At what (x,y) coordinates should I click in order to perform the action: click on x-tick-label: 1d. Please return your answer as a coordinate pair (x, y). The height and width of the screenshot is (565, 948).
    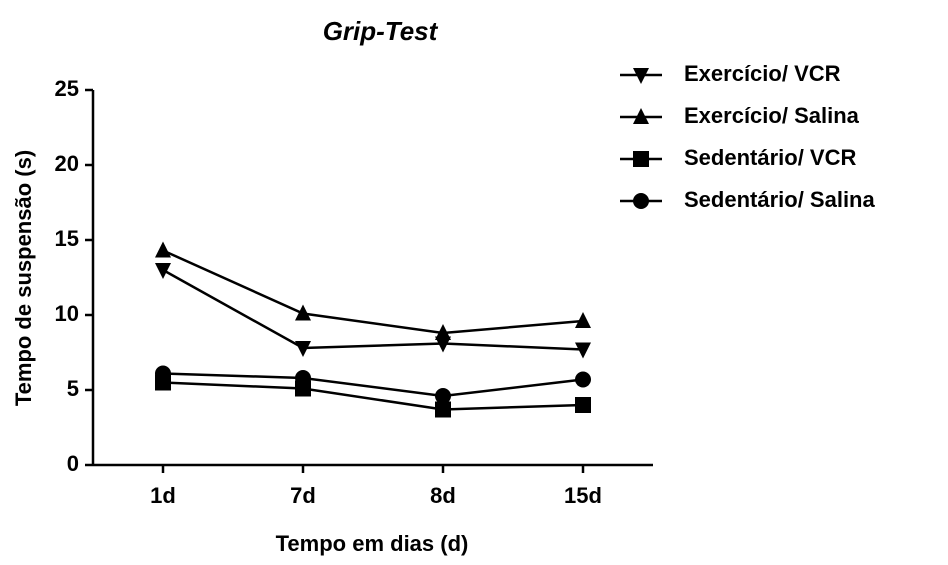
    Looking at the image, I should click on (163, 495).